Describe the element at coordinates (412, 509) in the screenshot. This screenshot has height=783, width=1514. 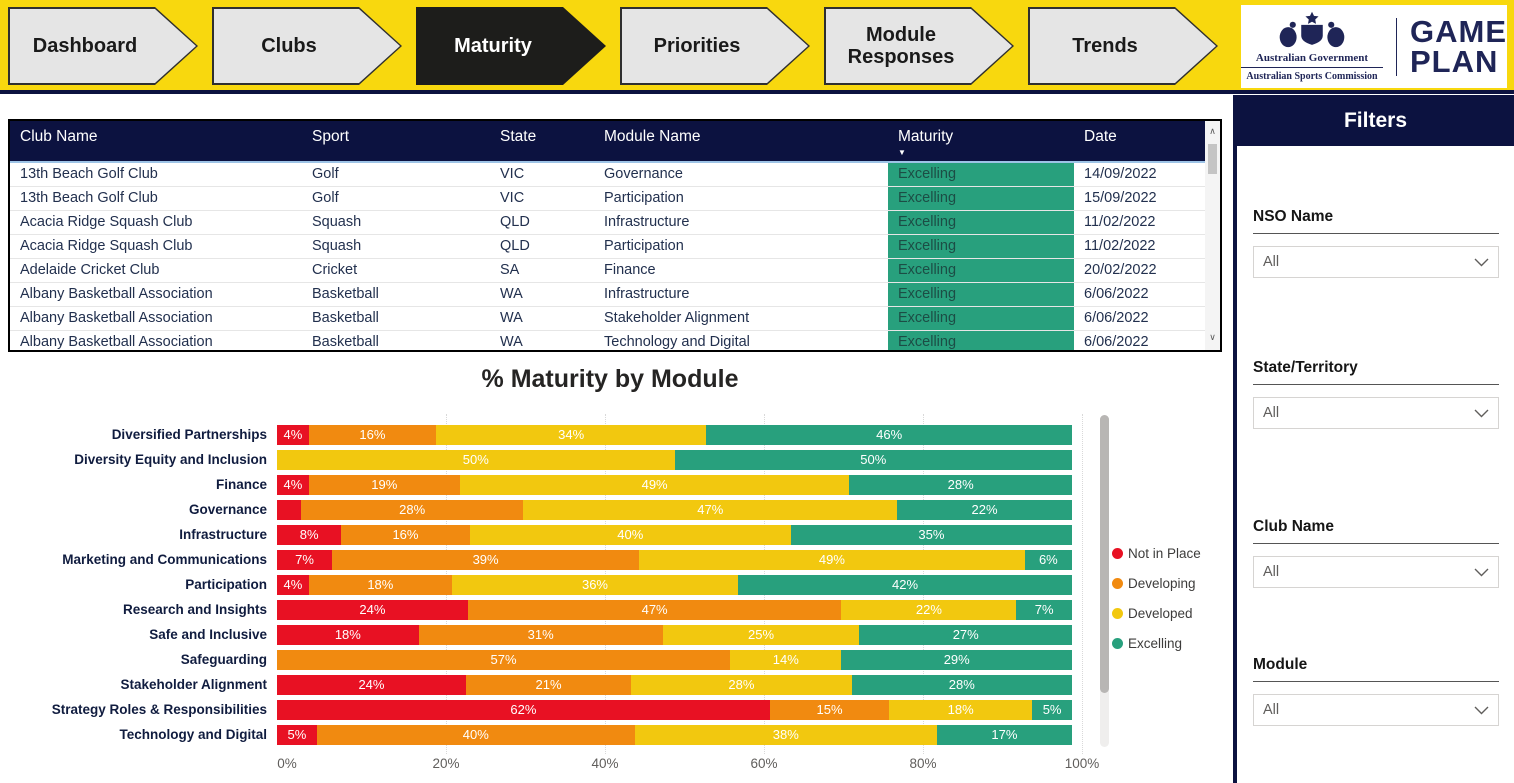
I see `bar-segment-developing: 28%` at that location.